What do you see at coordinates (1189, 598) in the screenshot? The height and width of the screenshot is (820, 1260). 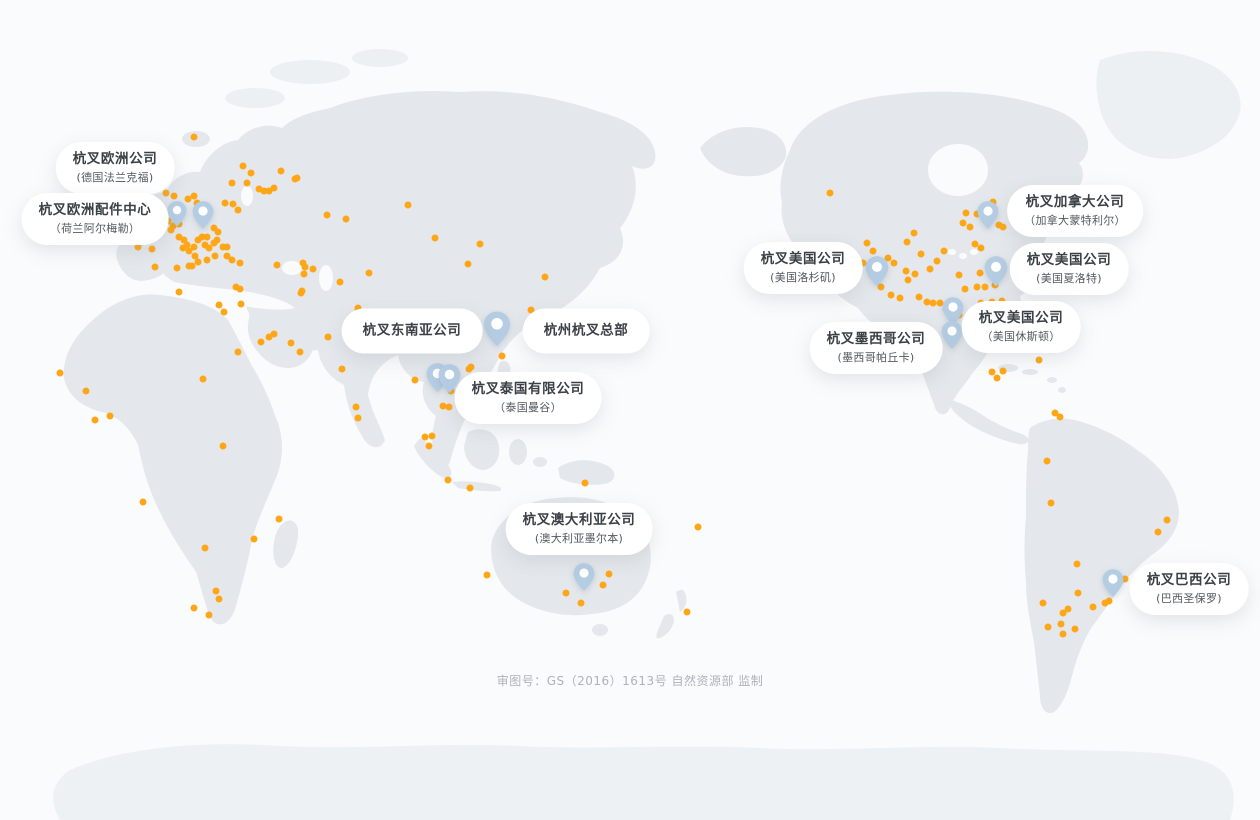 I see `label-subtitle: (巴西圣保罗)` at bounding box center [1189, 598].